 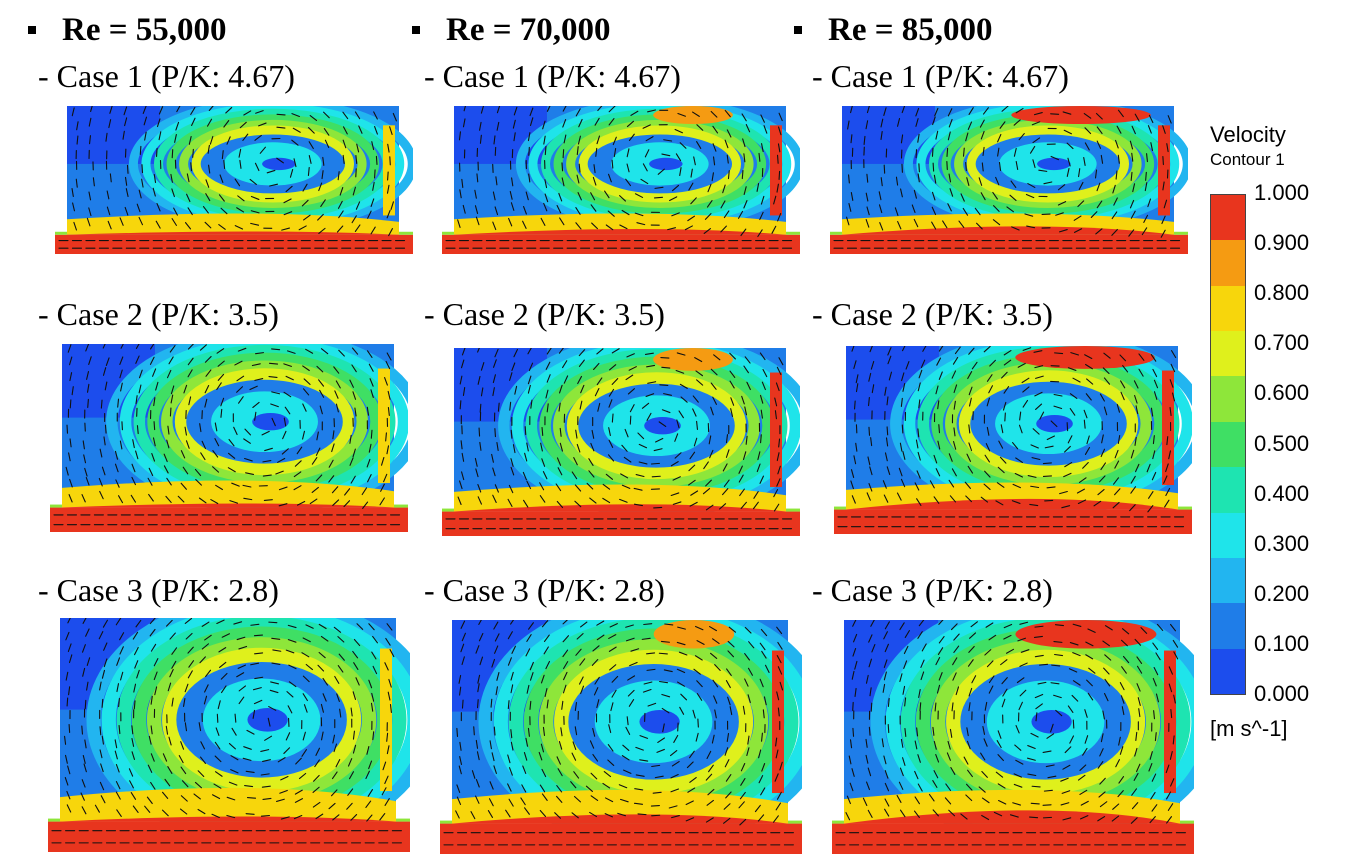 What do you see at coordinates (1282, 243) in the screenshot?
I see `legend-tick-label: 0.900` at bounding box center [1282, 243].